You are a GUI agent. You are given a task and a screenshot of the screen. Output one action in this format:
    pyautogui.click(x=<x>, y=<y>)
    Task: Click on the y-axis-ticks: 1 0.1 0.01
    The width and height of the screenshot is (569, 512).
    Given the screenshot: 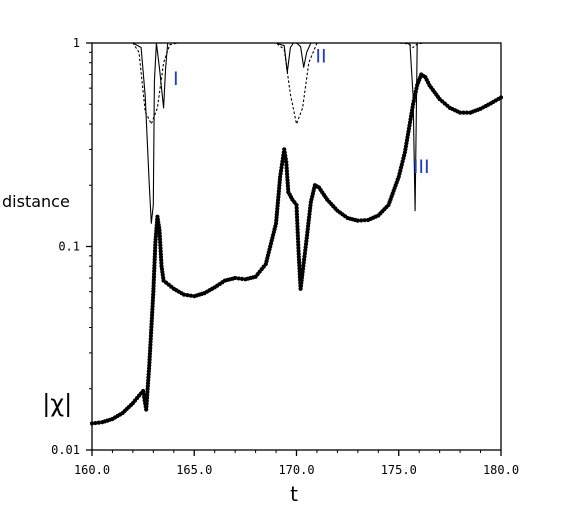 What is the action you would take?
    pyautogui.click(x=71, y=246)
    